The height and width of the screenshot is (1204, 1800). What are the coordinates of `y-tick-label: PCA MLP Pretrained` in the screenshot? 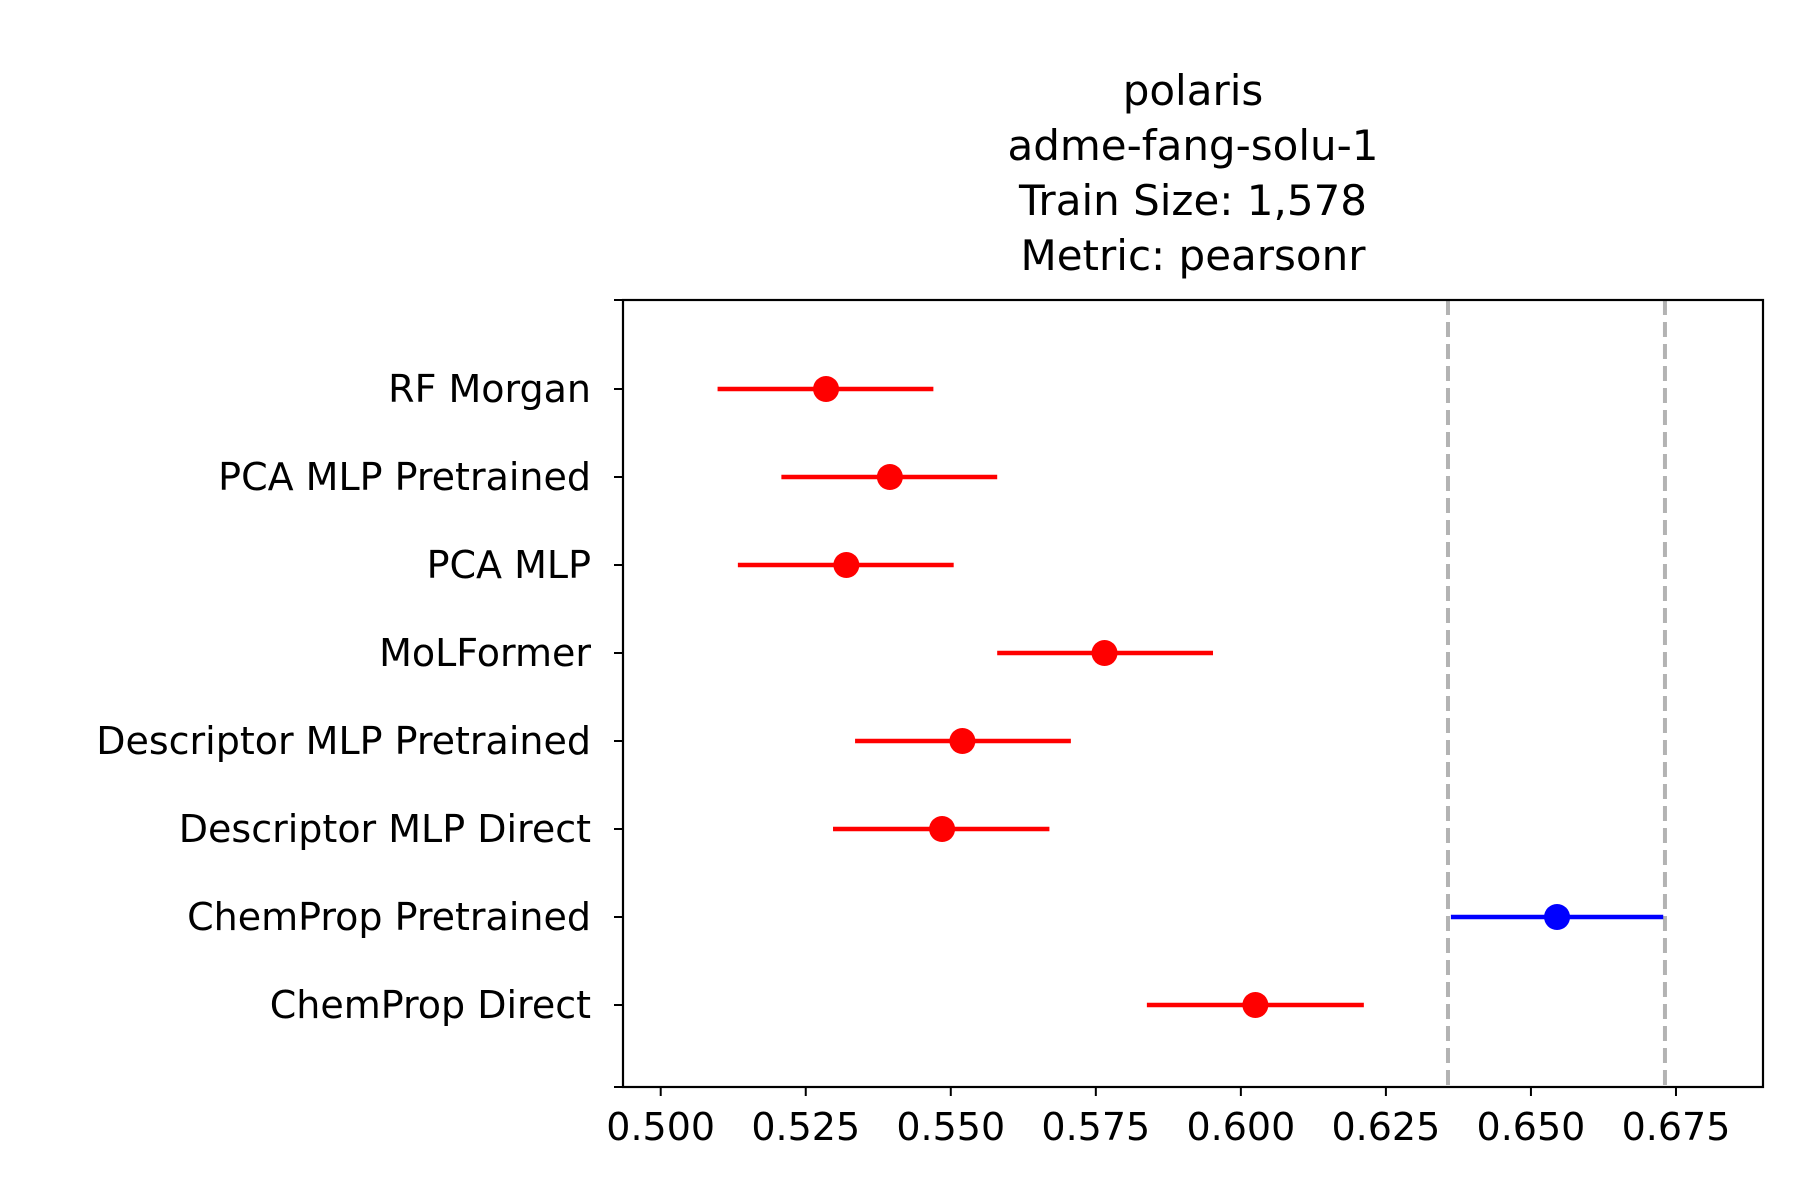 It's located at (404, 477).